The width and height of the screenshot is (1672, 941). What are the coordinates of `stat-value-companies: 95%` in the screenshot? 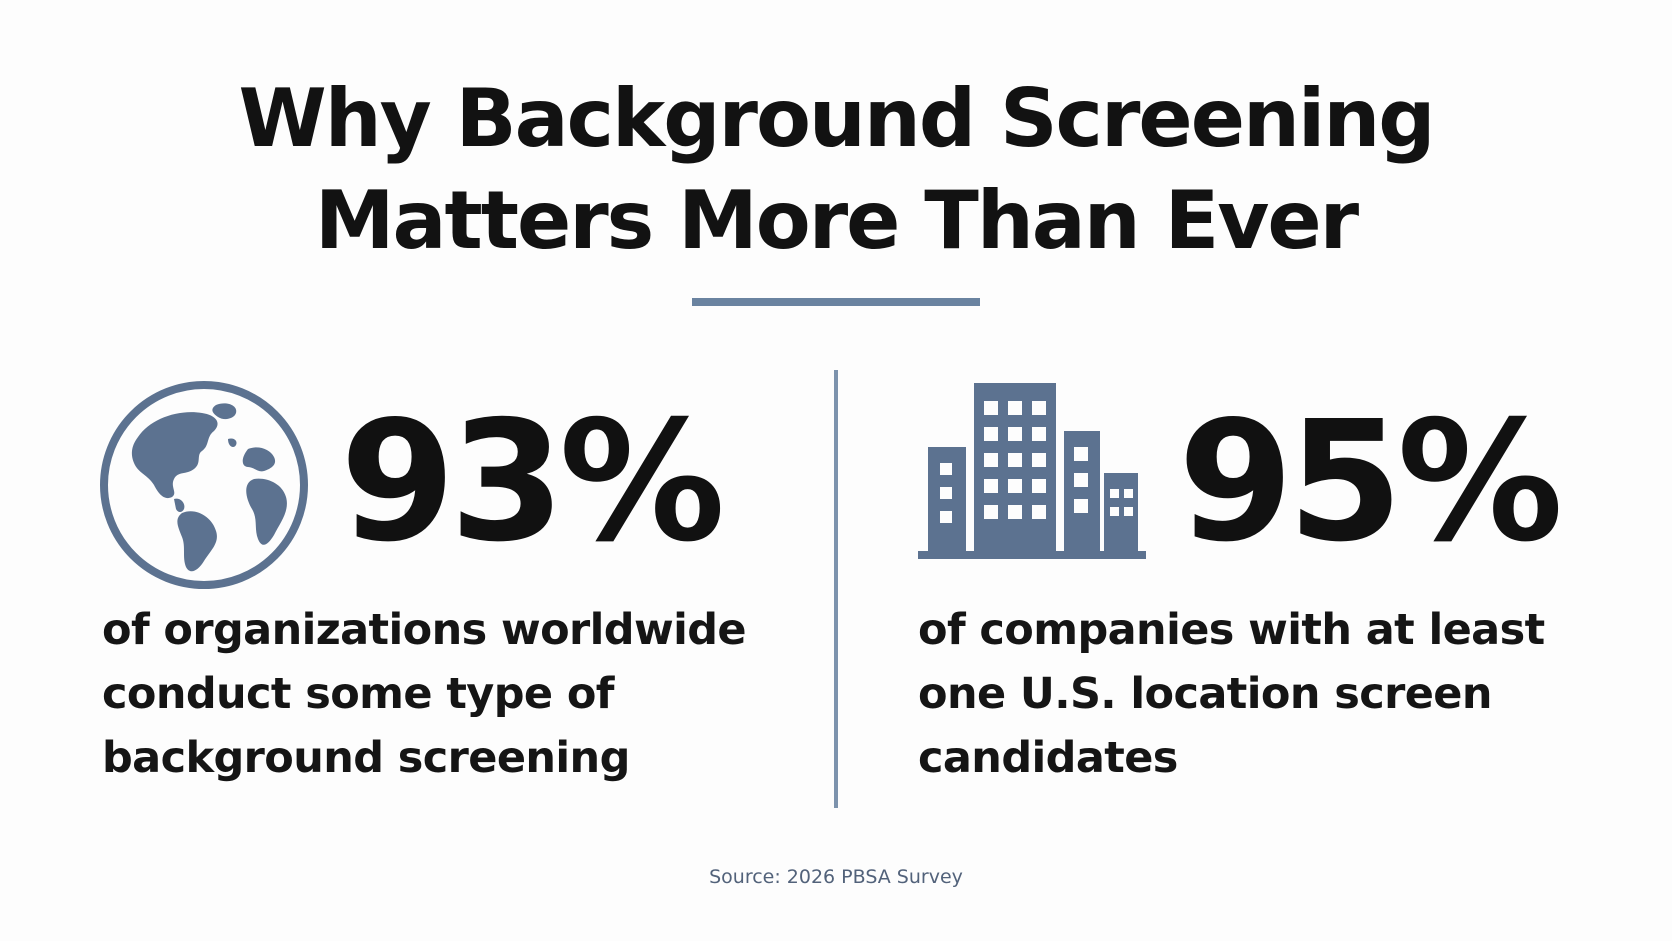 It's located at (1370, 482).